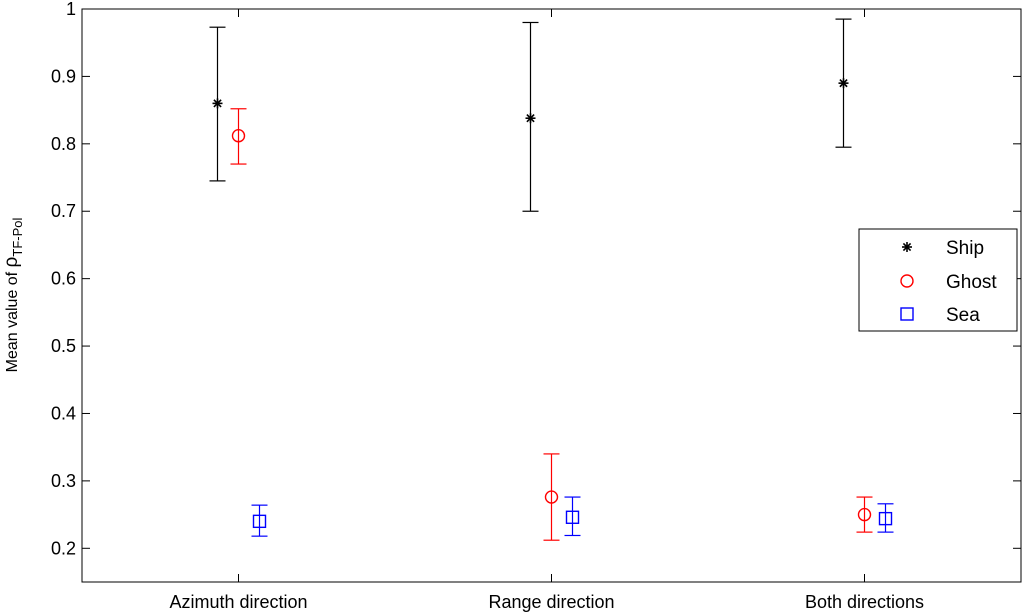  Describe the element at coordinates (63, 413) in the screenshot. I see `y-tick-label: 0.4` at that location.